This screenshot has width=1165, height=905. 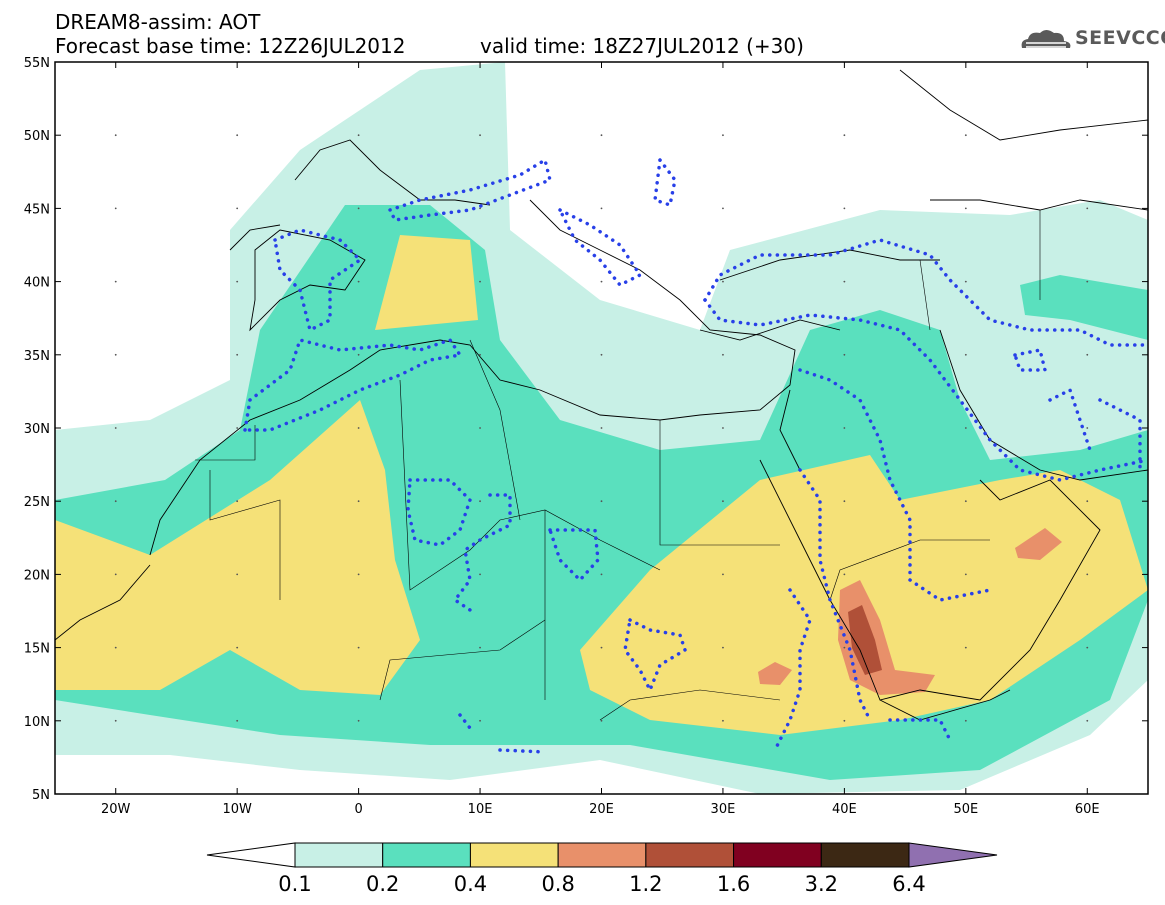 I want to click on lat-label: 40N, so click(x=37, y=283).